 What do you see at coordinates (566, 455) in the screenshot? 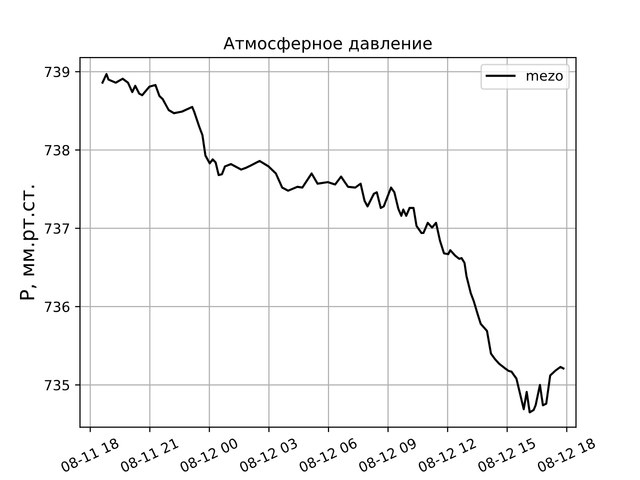
I see `x-tick-label: 08-12 18` at bounding box center [566, 455].